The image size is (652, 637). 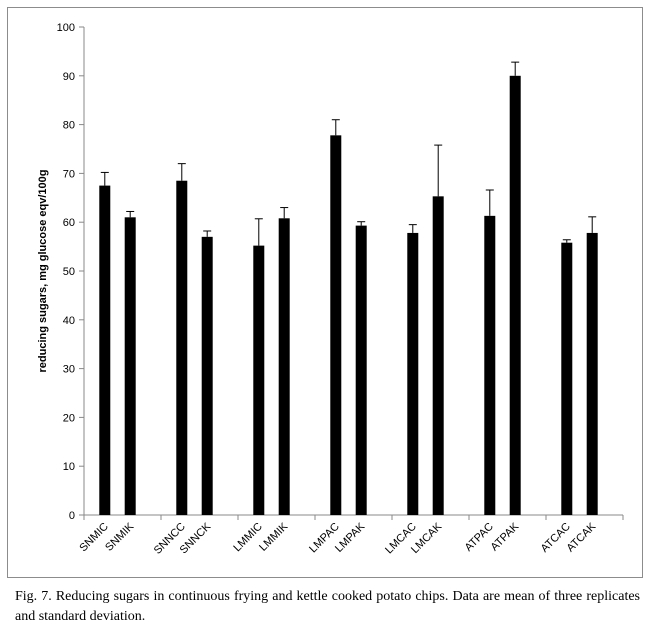 What do you see at coordinates (69, 223) in the screenshot?
I see `y-tick-label: 60` at bounding box center [69, 223].